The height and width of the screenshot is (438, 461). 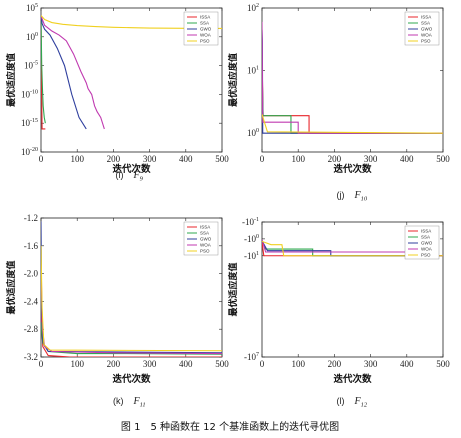 What do you see at coordinates (253, 133) in the screenshot?
I see `y-tick-label: 10⁰` at bounding box center [253, 133].